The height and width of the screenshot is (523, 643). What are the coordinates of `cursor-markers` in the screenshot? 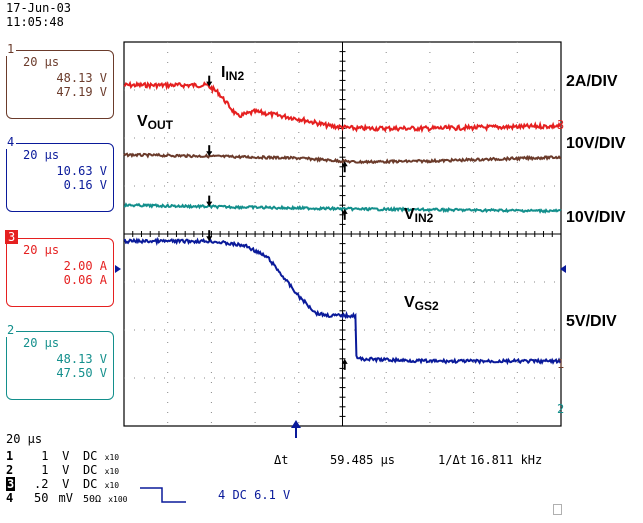 It's located at (277, 222).